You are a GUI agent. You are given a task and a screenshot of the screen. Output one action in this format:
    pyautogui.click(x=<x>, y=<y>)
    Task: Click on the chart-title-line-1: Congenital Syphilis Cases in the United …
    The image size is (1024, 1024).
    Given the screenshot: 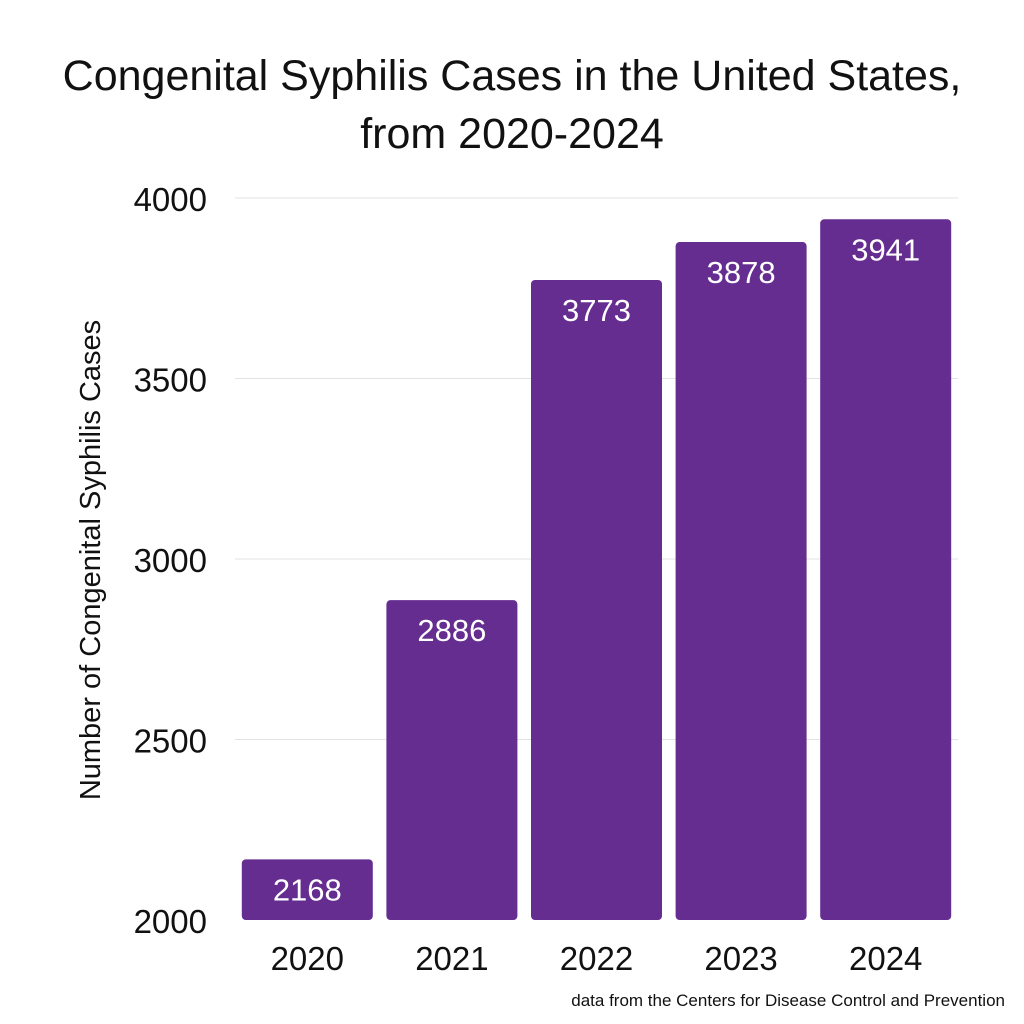 What is the action you would take?
    pyautogui.click(x=512, y=76)
    